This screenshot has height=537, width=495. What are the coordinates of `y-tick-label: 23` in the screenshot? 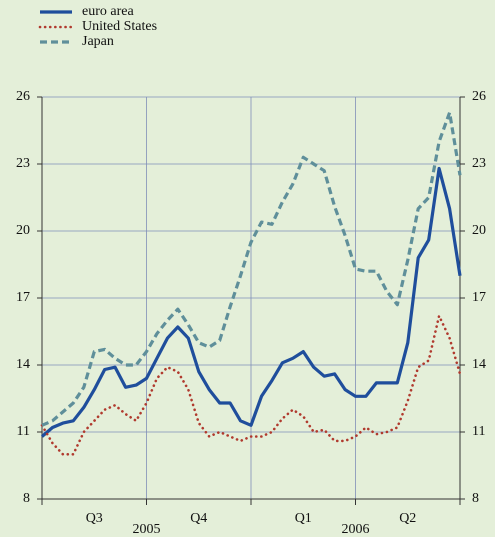 It's located at (23, 163).